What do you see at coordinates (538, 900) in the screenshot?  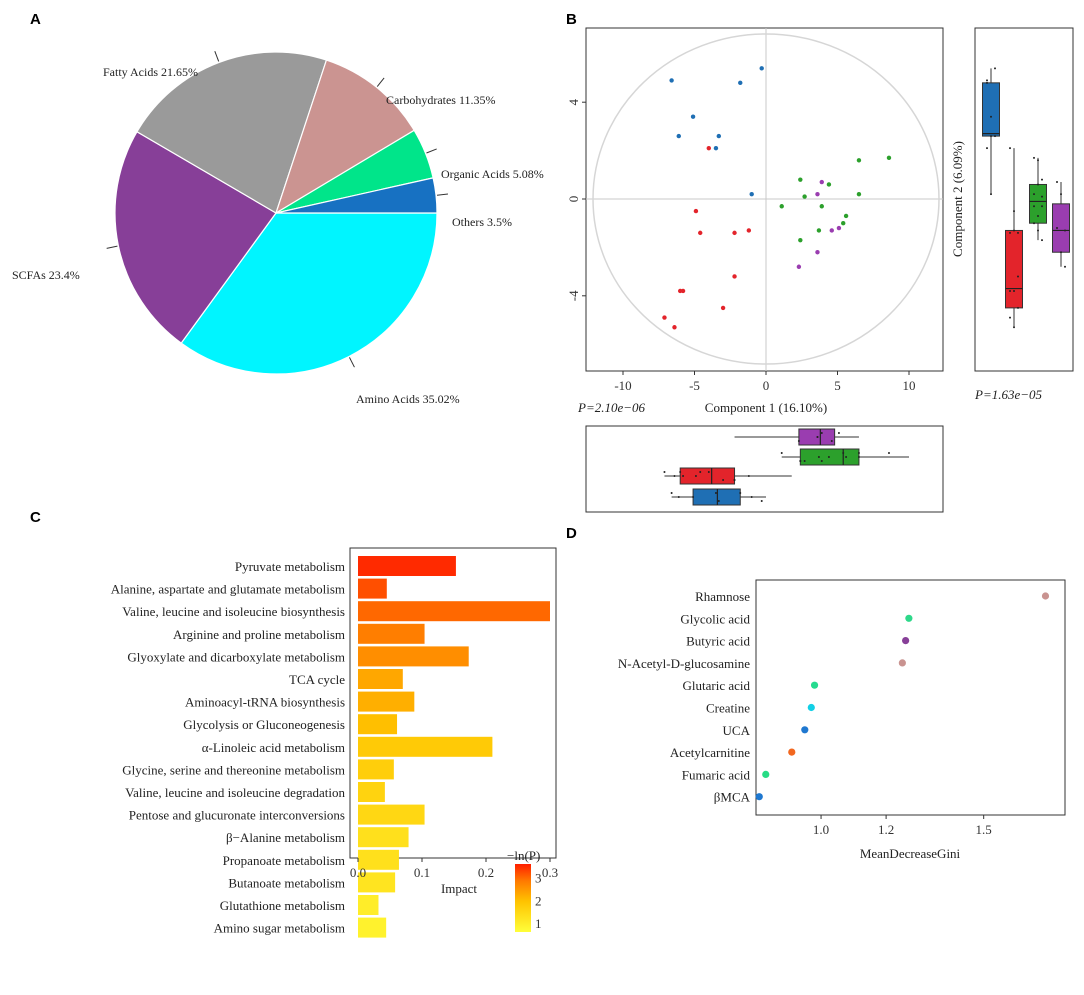 I see `legend-tick-label: 2` at bounding box center [538, 900].